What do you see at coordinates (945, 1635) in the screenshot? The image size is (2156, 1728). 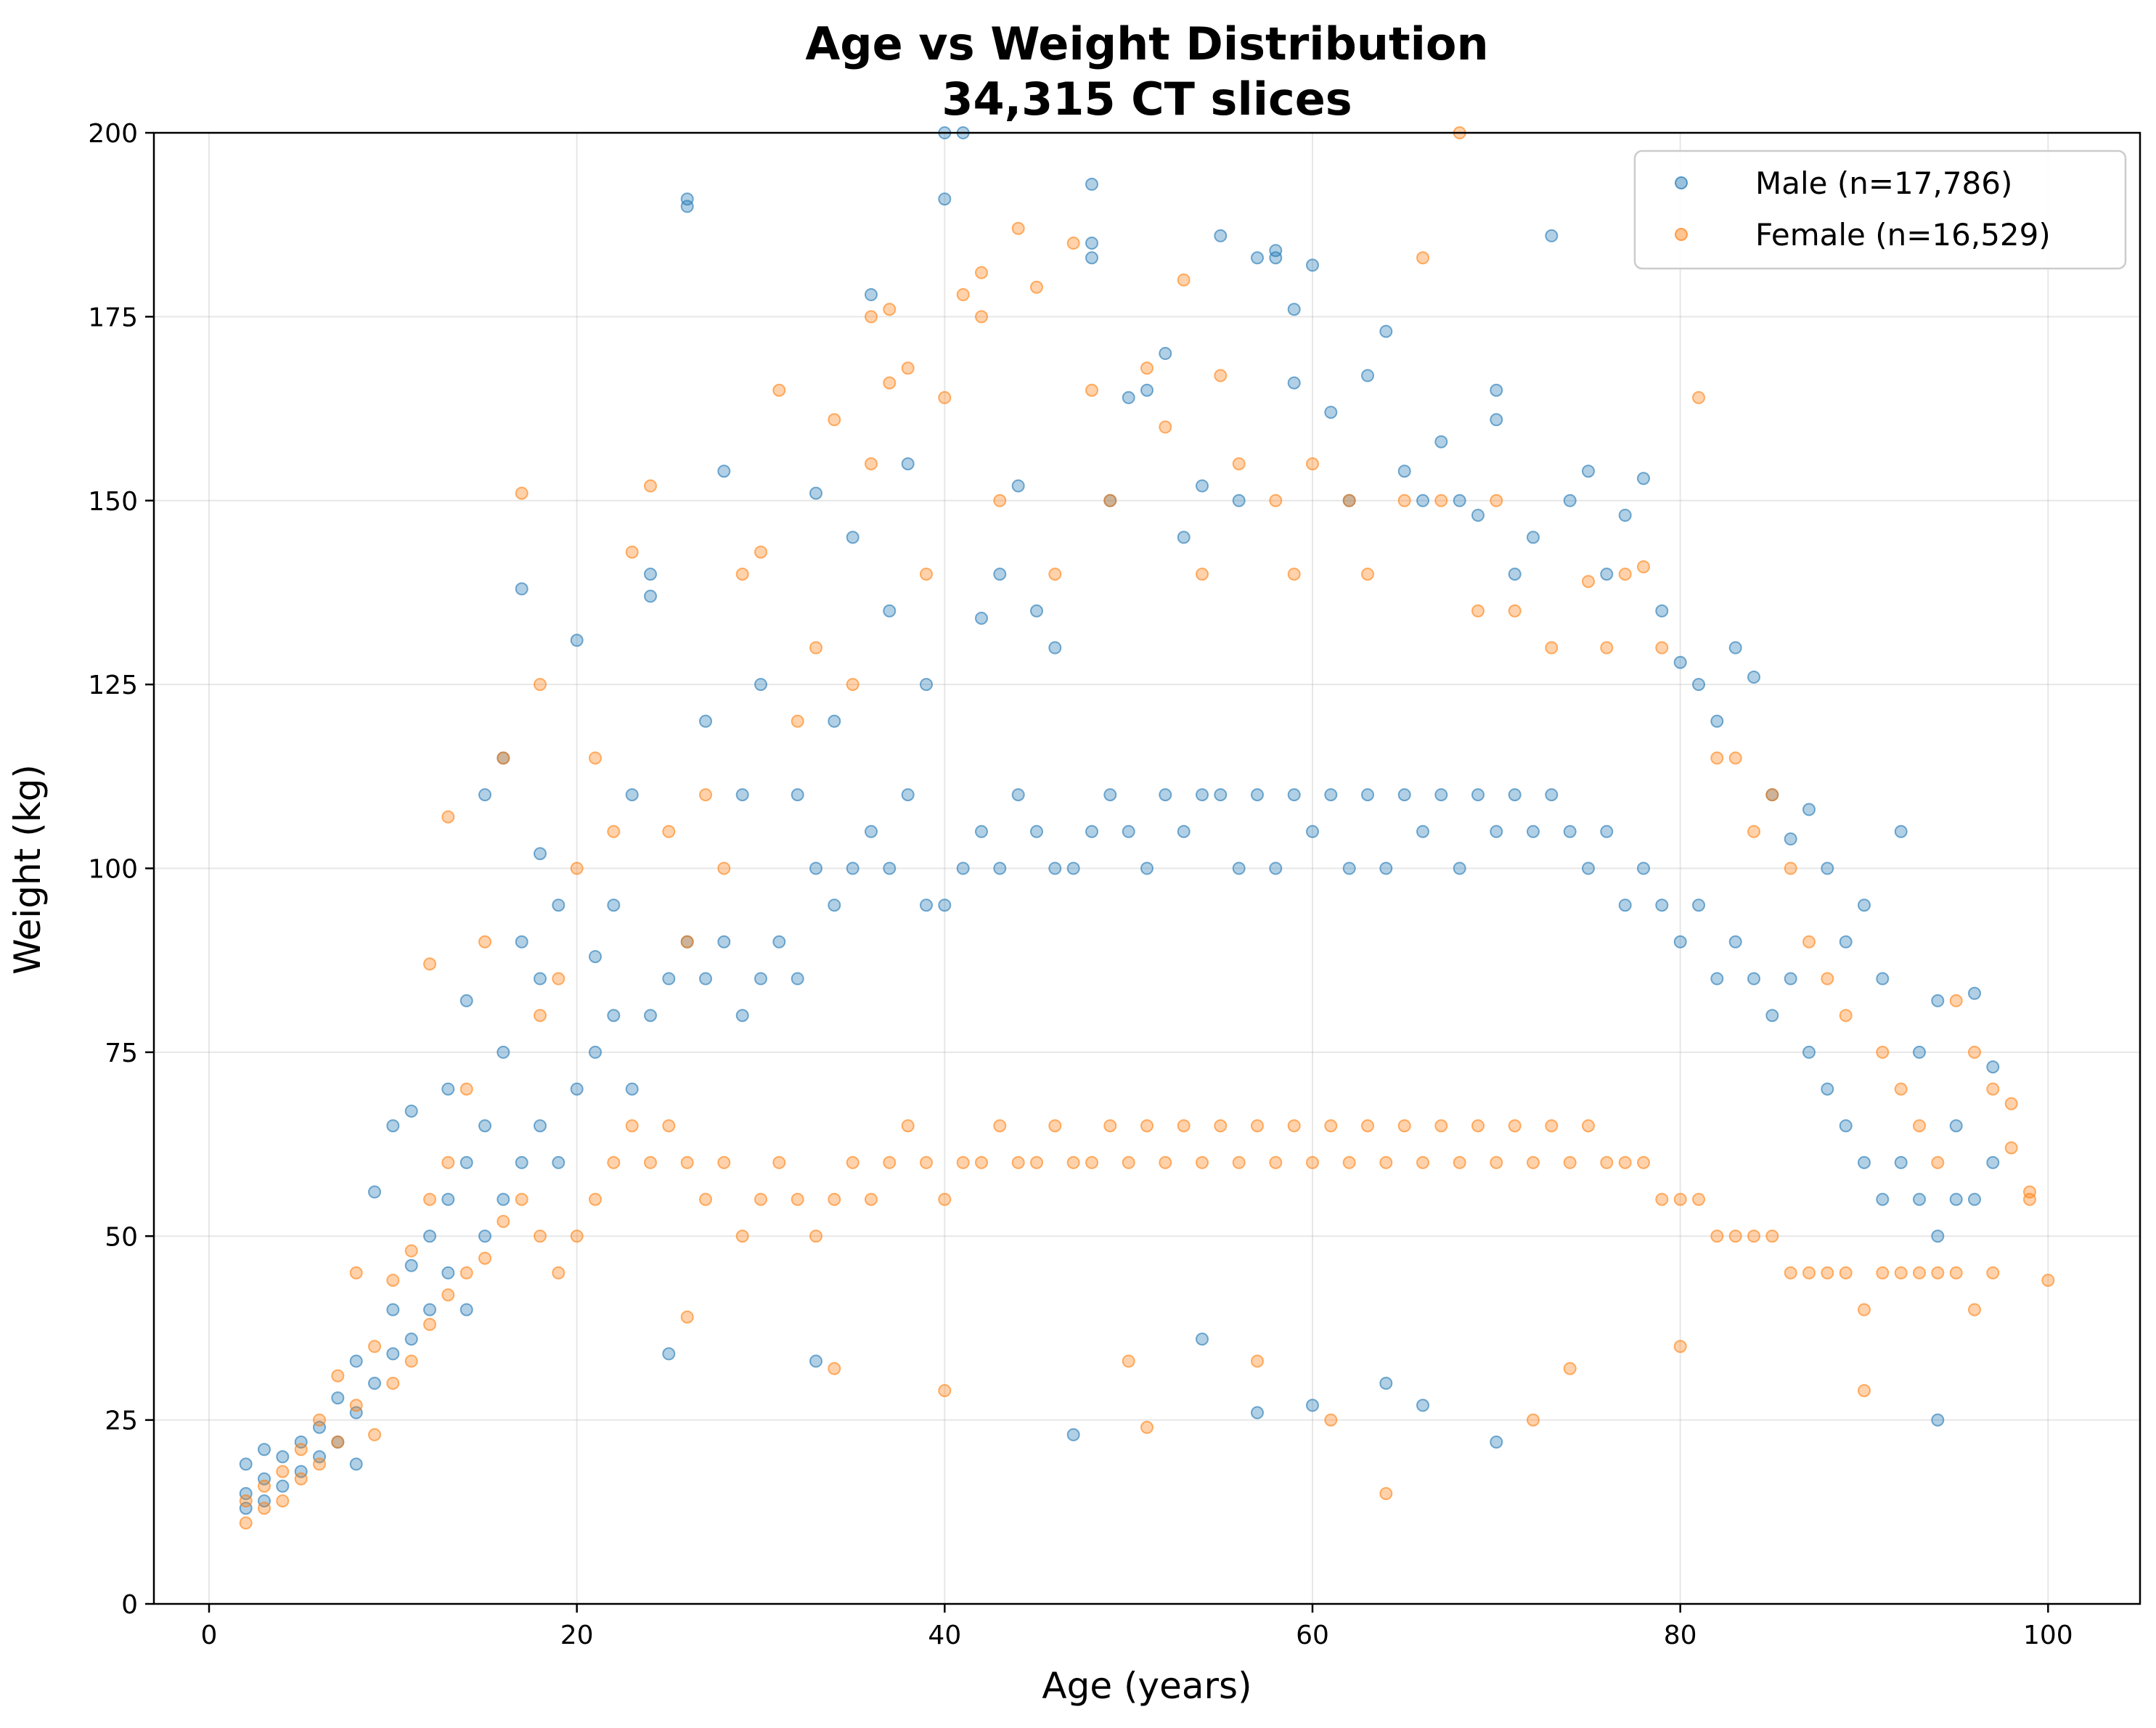 I see `x-tick-label: 40` at bounding box center [945, 1635].